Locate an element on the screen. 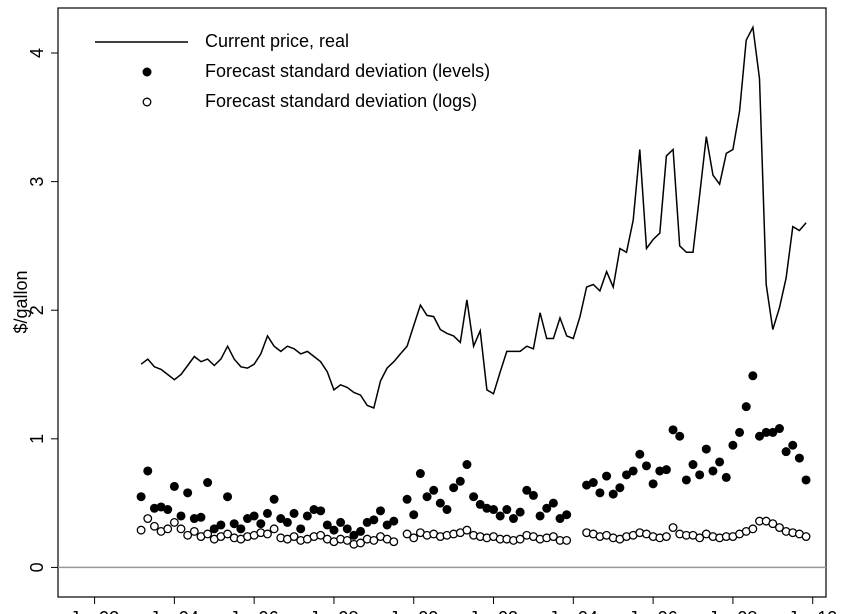 This screenshot has width=847, height=614. x-tick-label: Jan94 is located at coordinates (174, 611).